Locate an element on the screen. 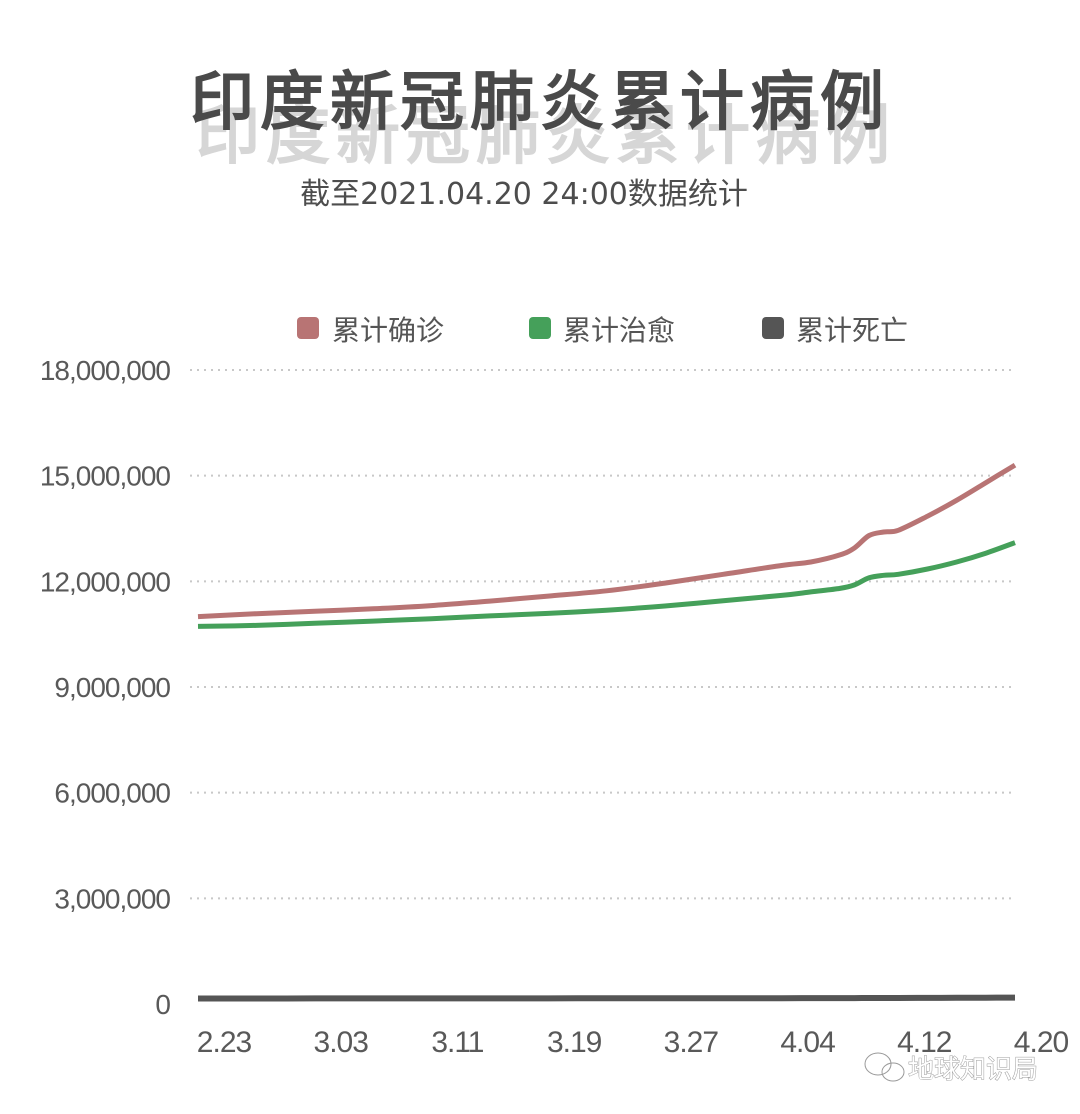  chart-title: 印度新冠肺炎累计病例 is located at coordinates (540, 103).